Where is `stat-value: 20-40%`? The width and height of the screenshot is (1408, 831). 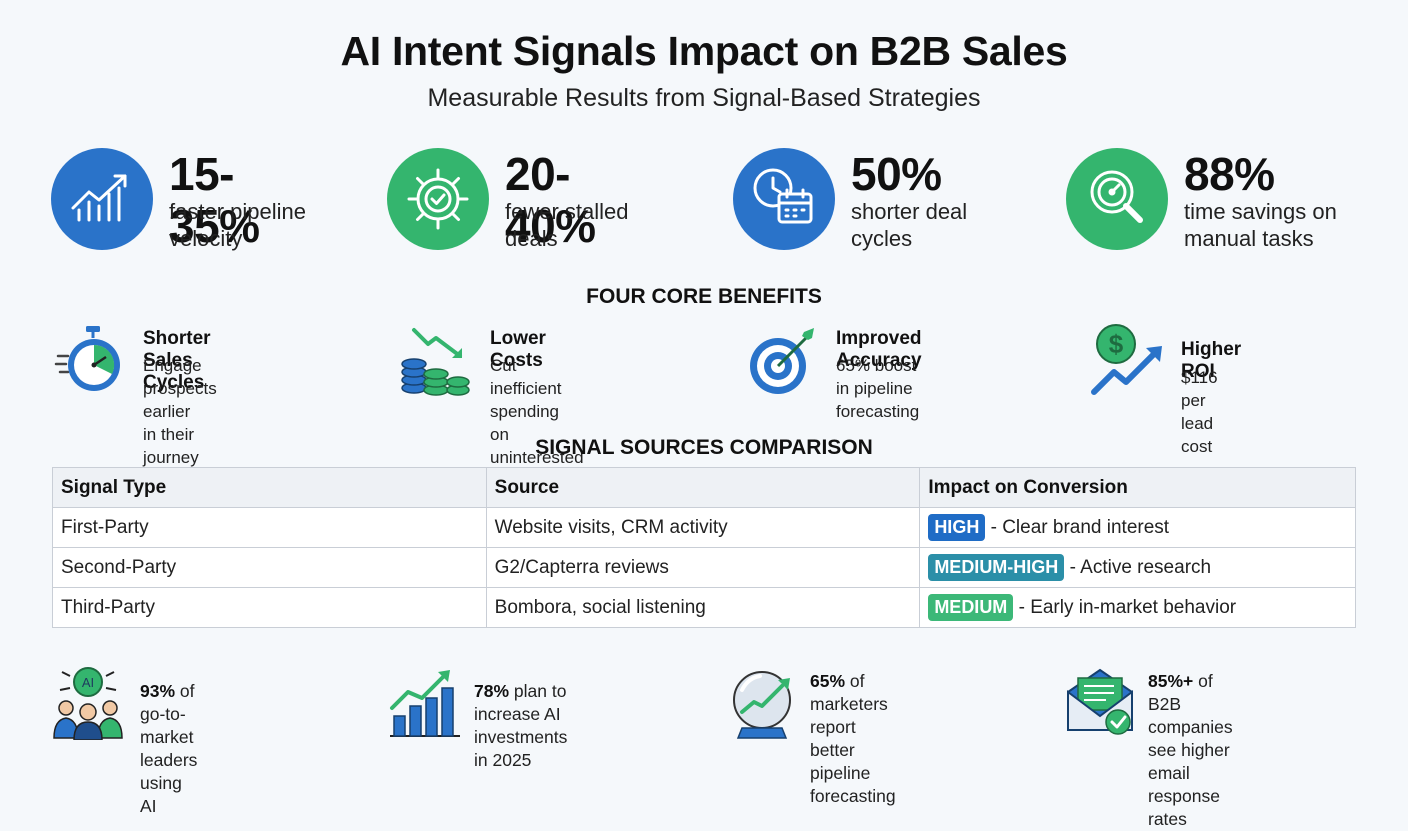
stat-value: 20-40% is located at coordinates (550, 200).